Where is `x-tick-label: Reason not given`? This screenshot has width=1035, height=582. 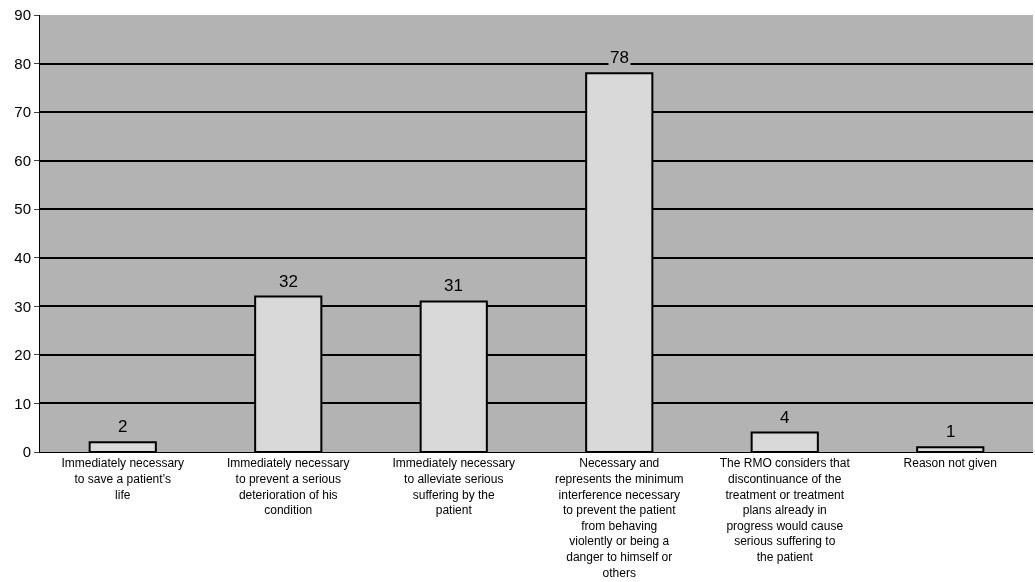 x-tick-label: Reason not given is located at coordinates (950, 463).